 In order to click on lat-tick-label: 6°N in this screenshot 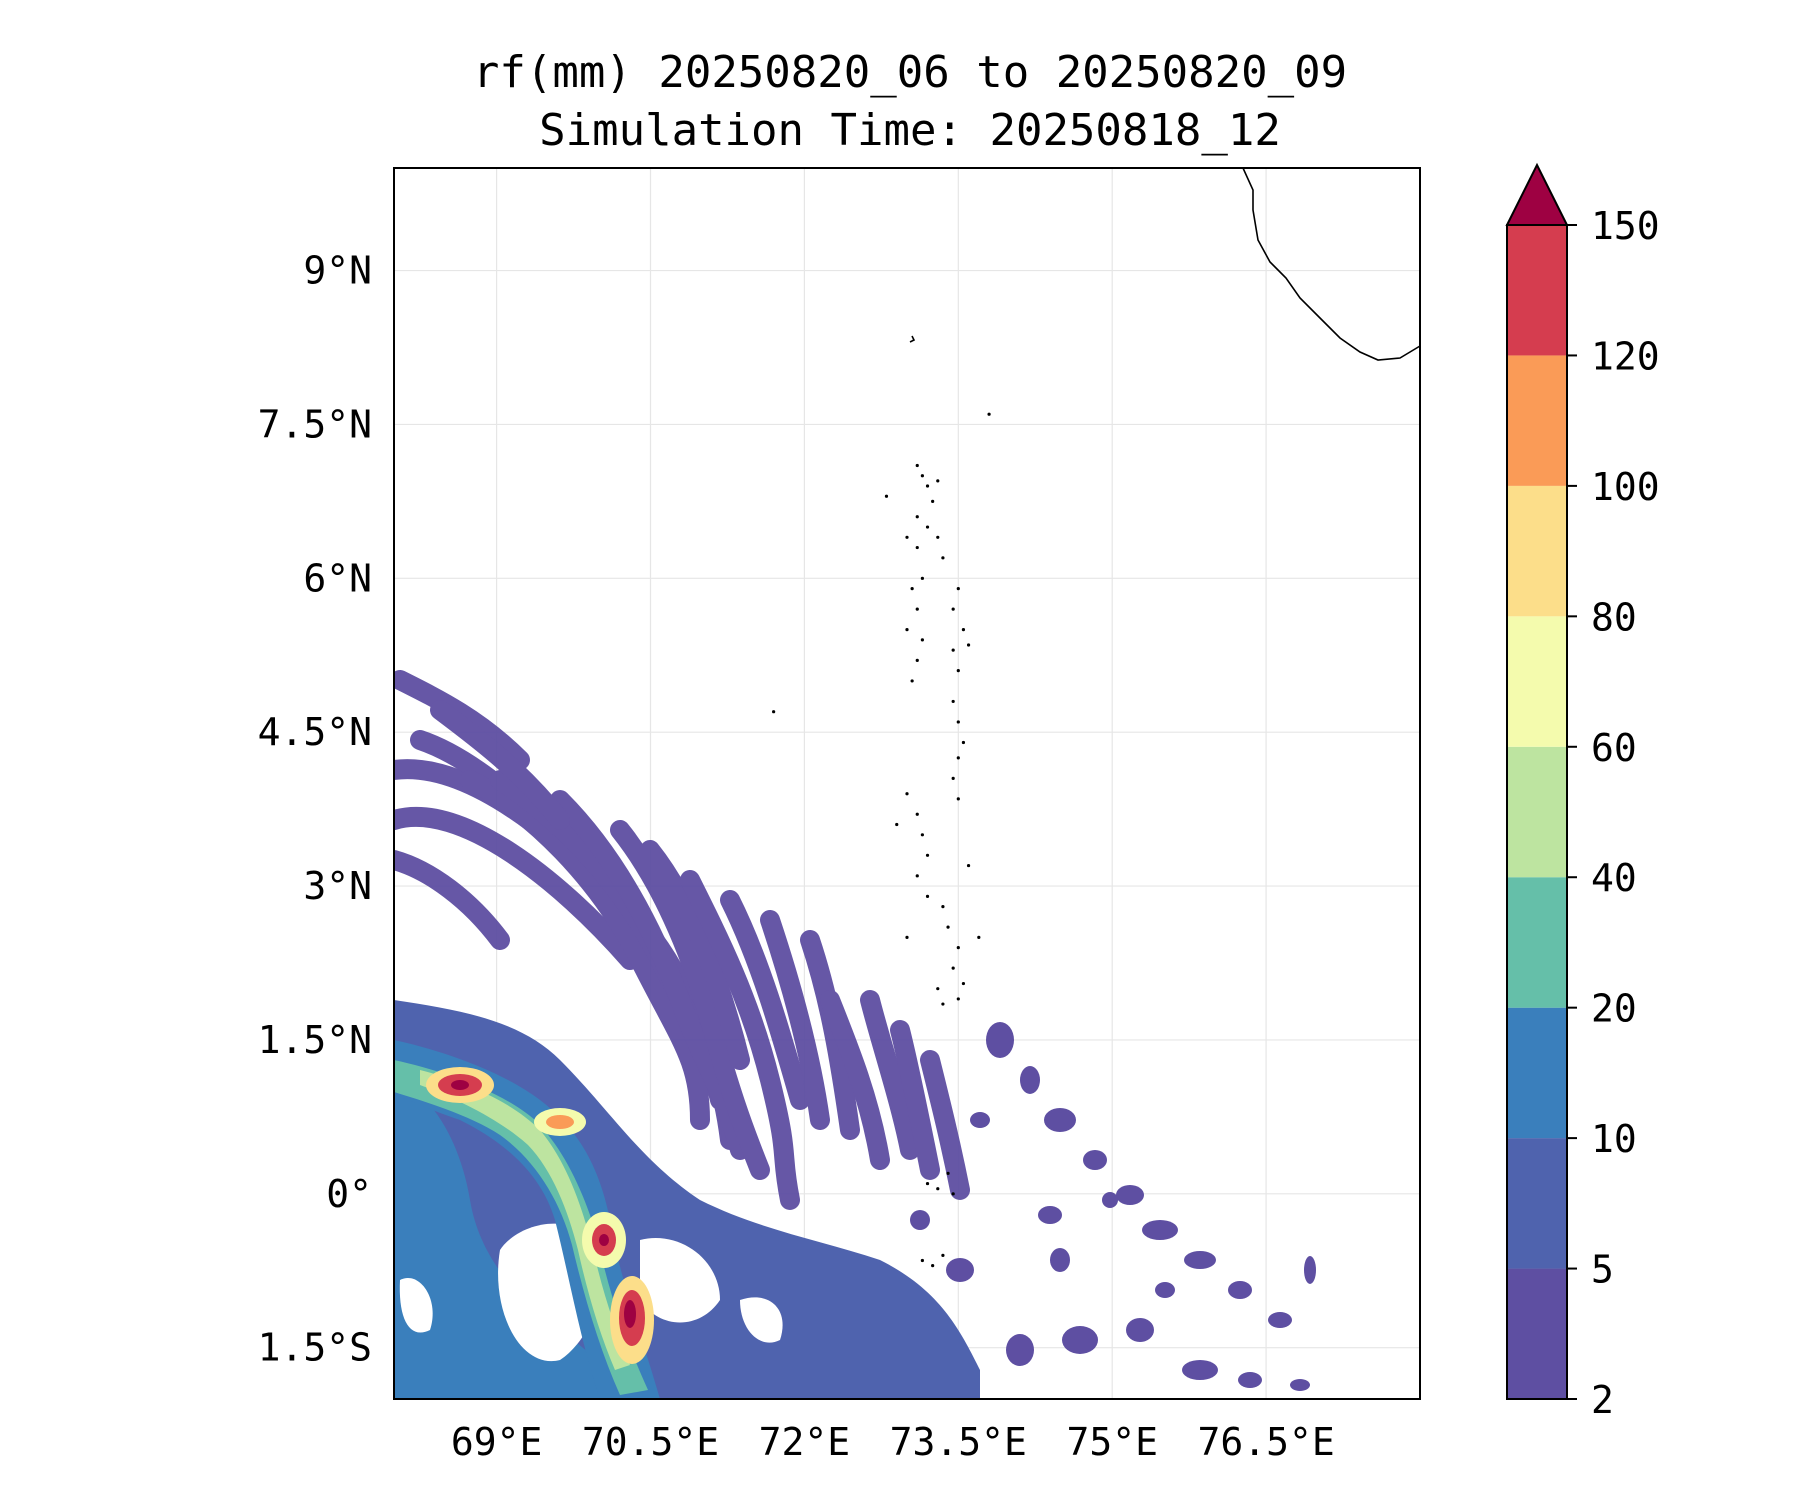, I will do `click(337, 578)`.